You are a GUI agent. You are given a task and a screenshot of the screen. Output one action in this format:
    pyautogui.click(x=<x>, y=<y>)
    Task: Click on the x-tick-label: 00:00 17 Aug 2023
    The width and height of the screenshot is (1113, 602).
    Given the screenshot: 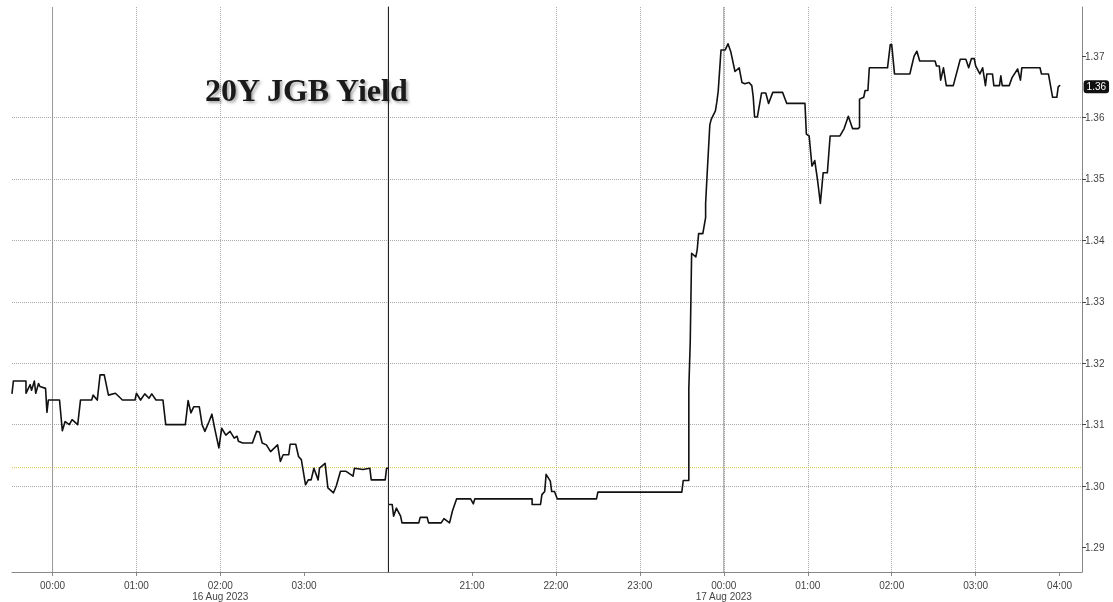 What is the action you would take?
    pyautogui.click(x=724, y=591)
    